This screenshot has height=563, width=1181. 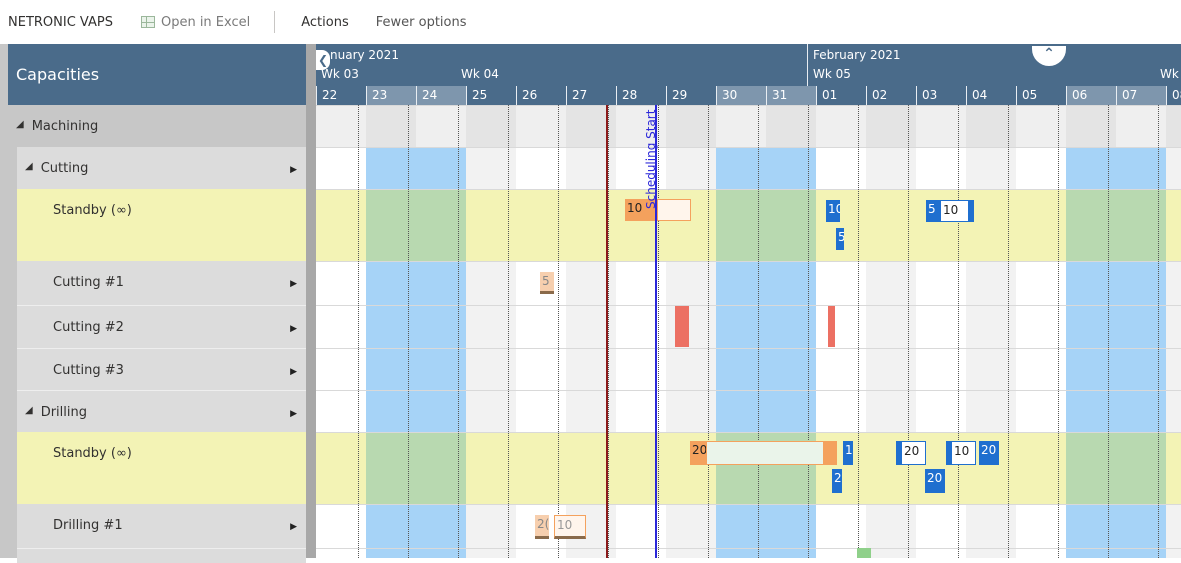 I want to click on toolbar-divider, so click(x=275, y=22).